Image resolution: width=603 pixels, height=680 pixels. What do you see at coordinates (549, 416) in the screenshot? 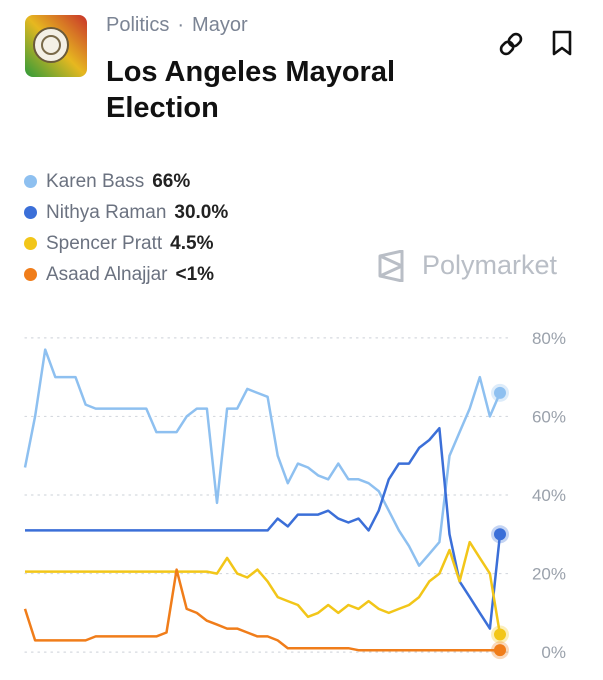
I see `y-tick-label: 60%` at bounding box center [549, 416].